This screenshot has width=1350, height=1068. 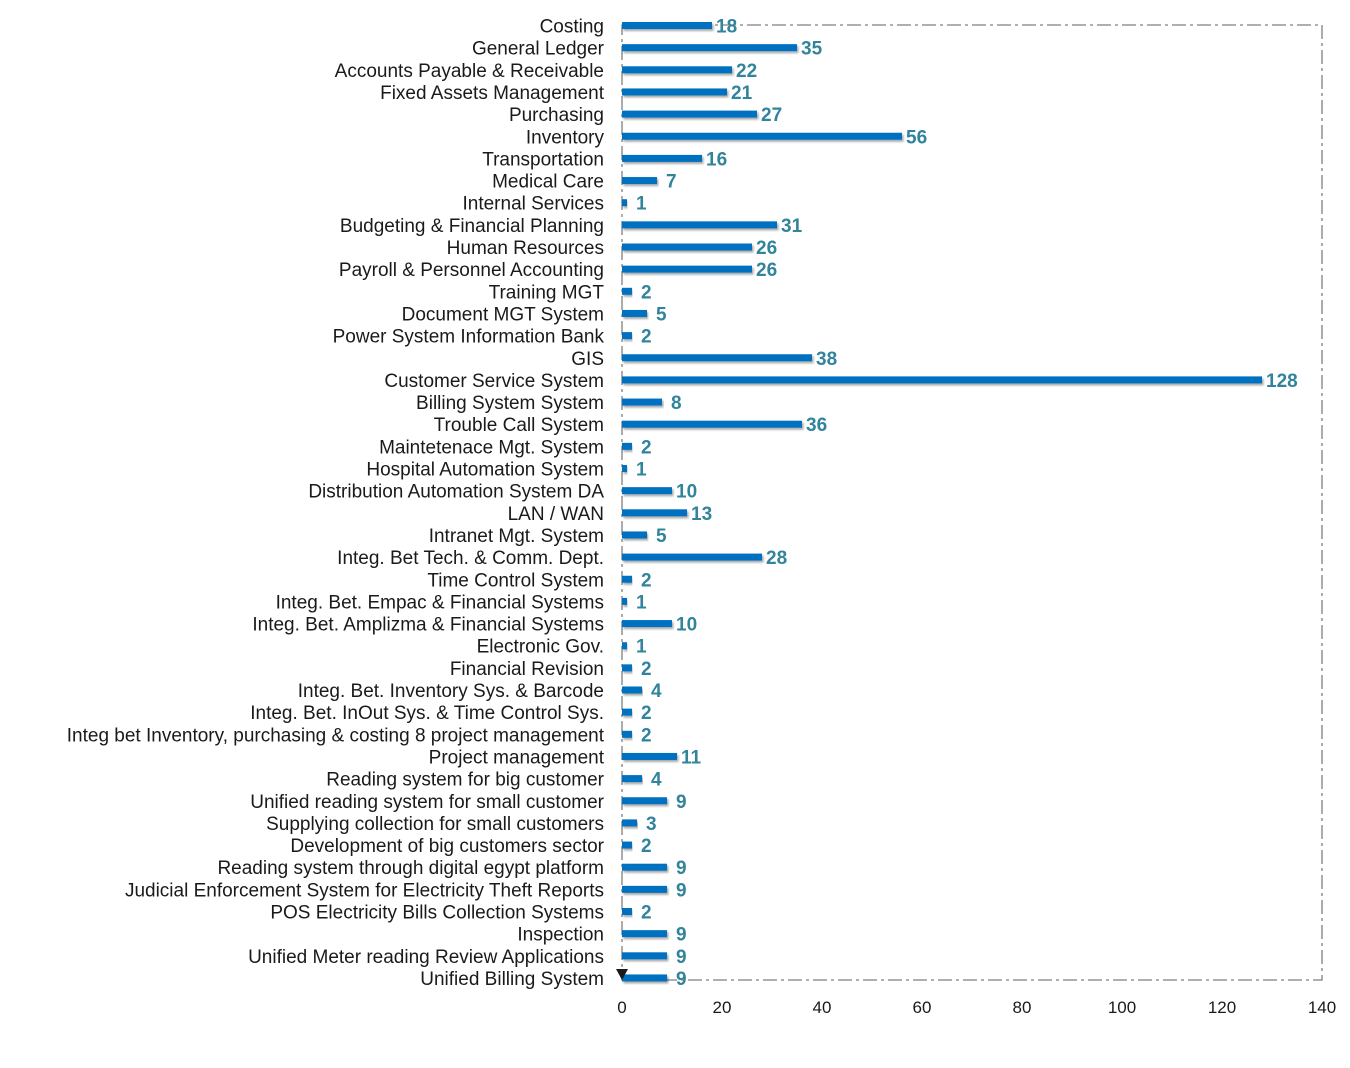 What do you see at coordinates (556, 115) in the screenshot?
I see `category-label: Purchasing` at bounding box center [556, 115].